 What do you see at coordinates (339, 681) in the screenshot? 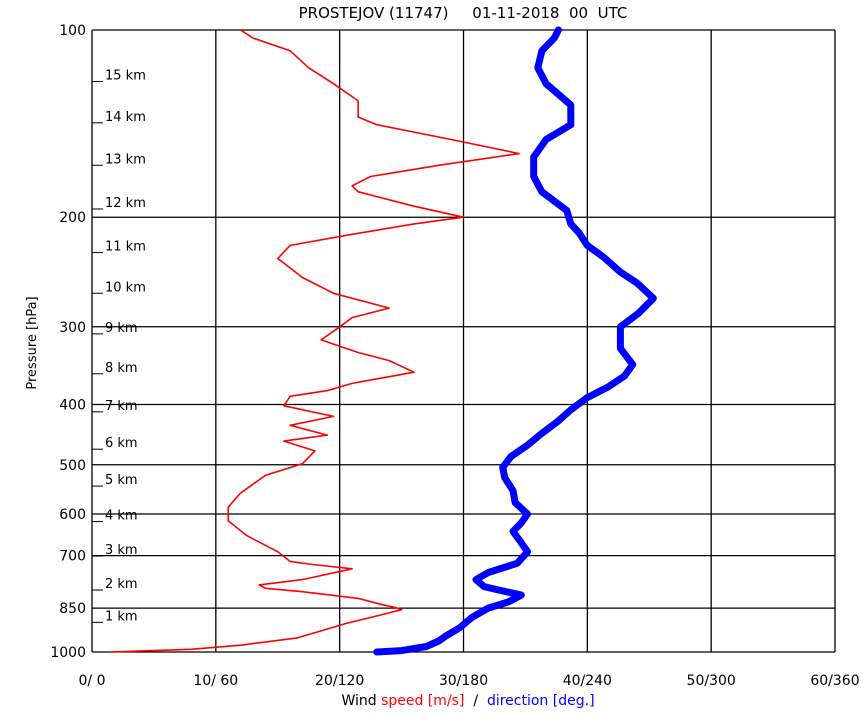
I see `x-tick-label: 20/120` at bounding box center [339, 681].